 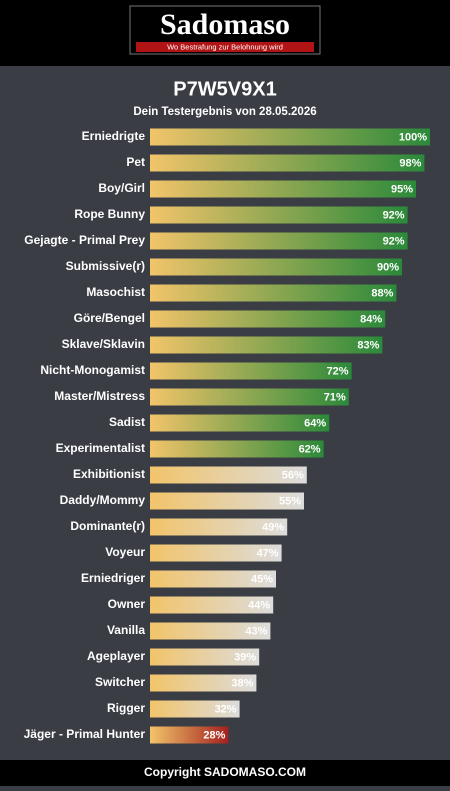 What do you see at coordinates (85, 734) in the screenshot?
I see `category-label: Jäger - Primal Hunter` at bounding box center [85, 734].